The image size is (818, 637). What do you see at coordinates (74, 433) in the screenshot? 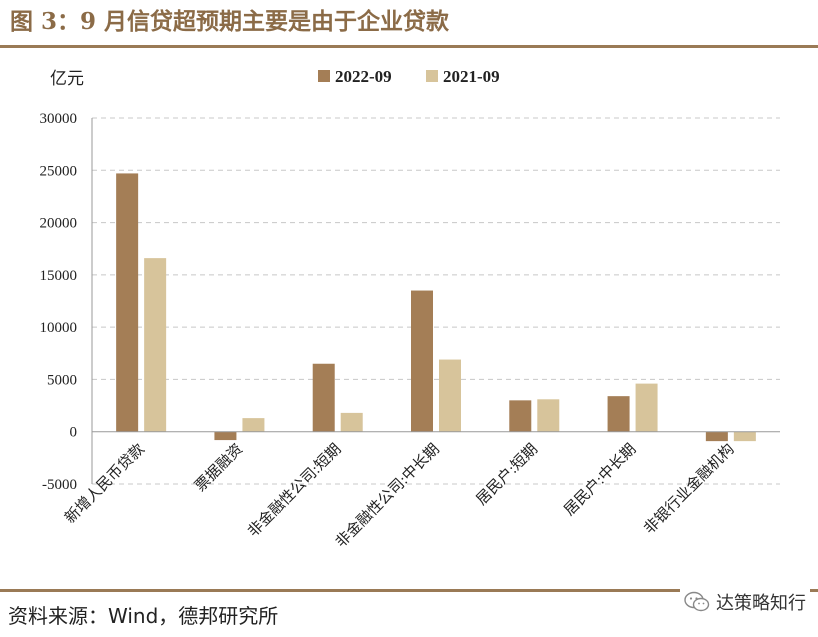
I see `y-tick-label: 0` at bounding box center [74, 433].